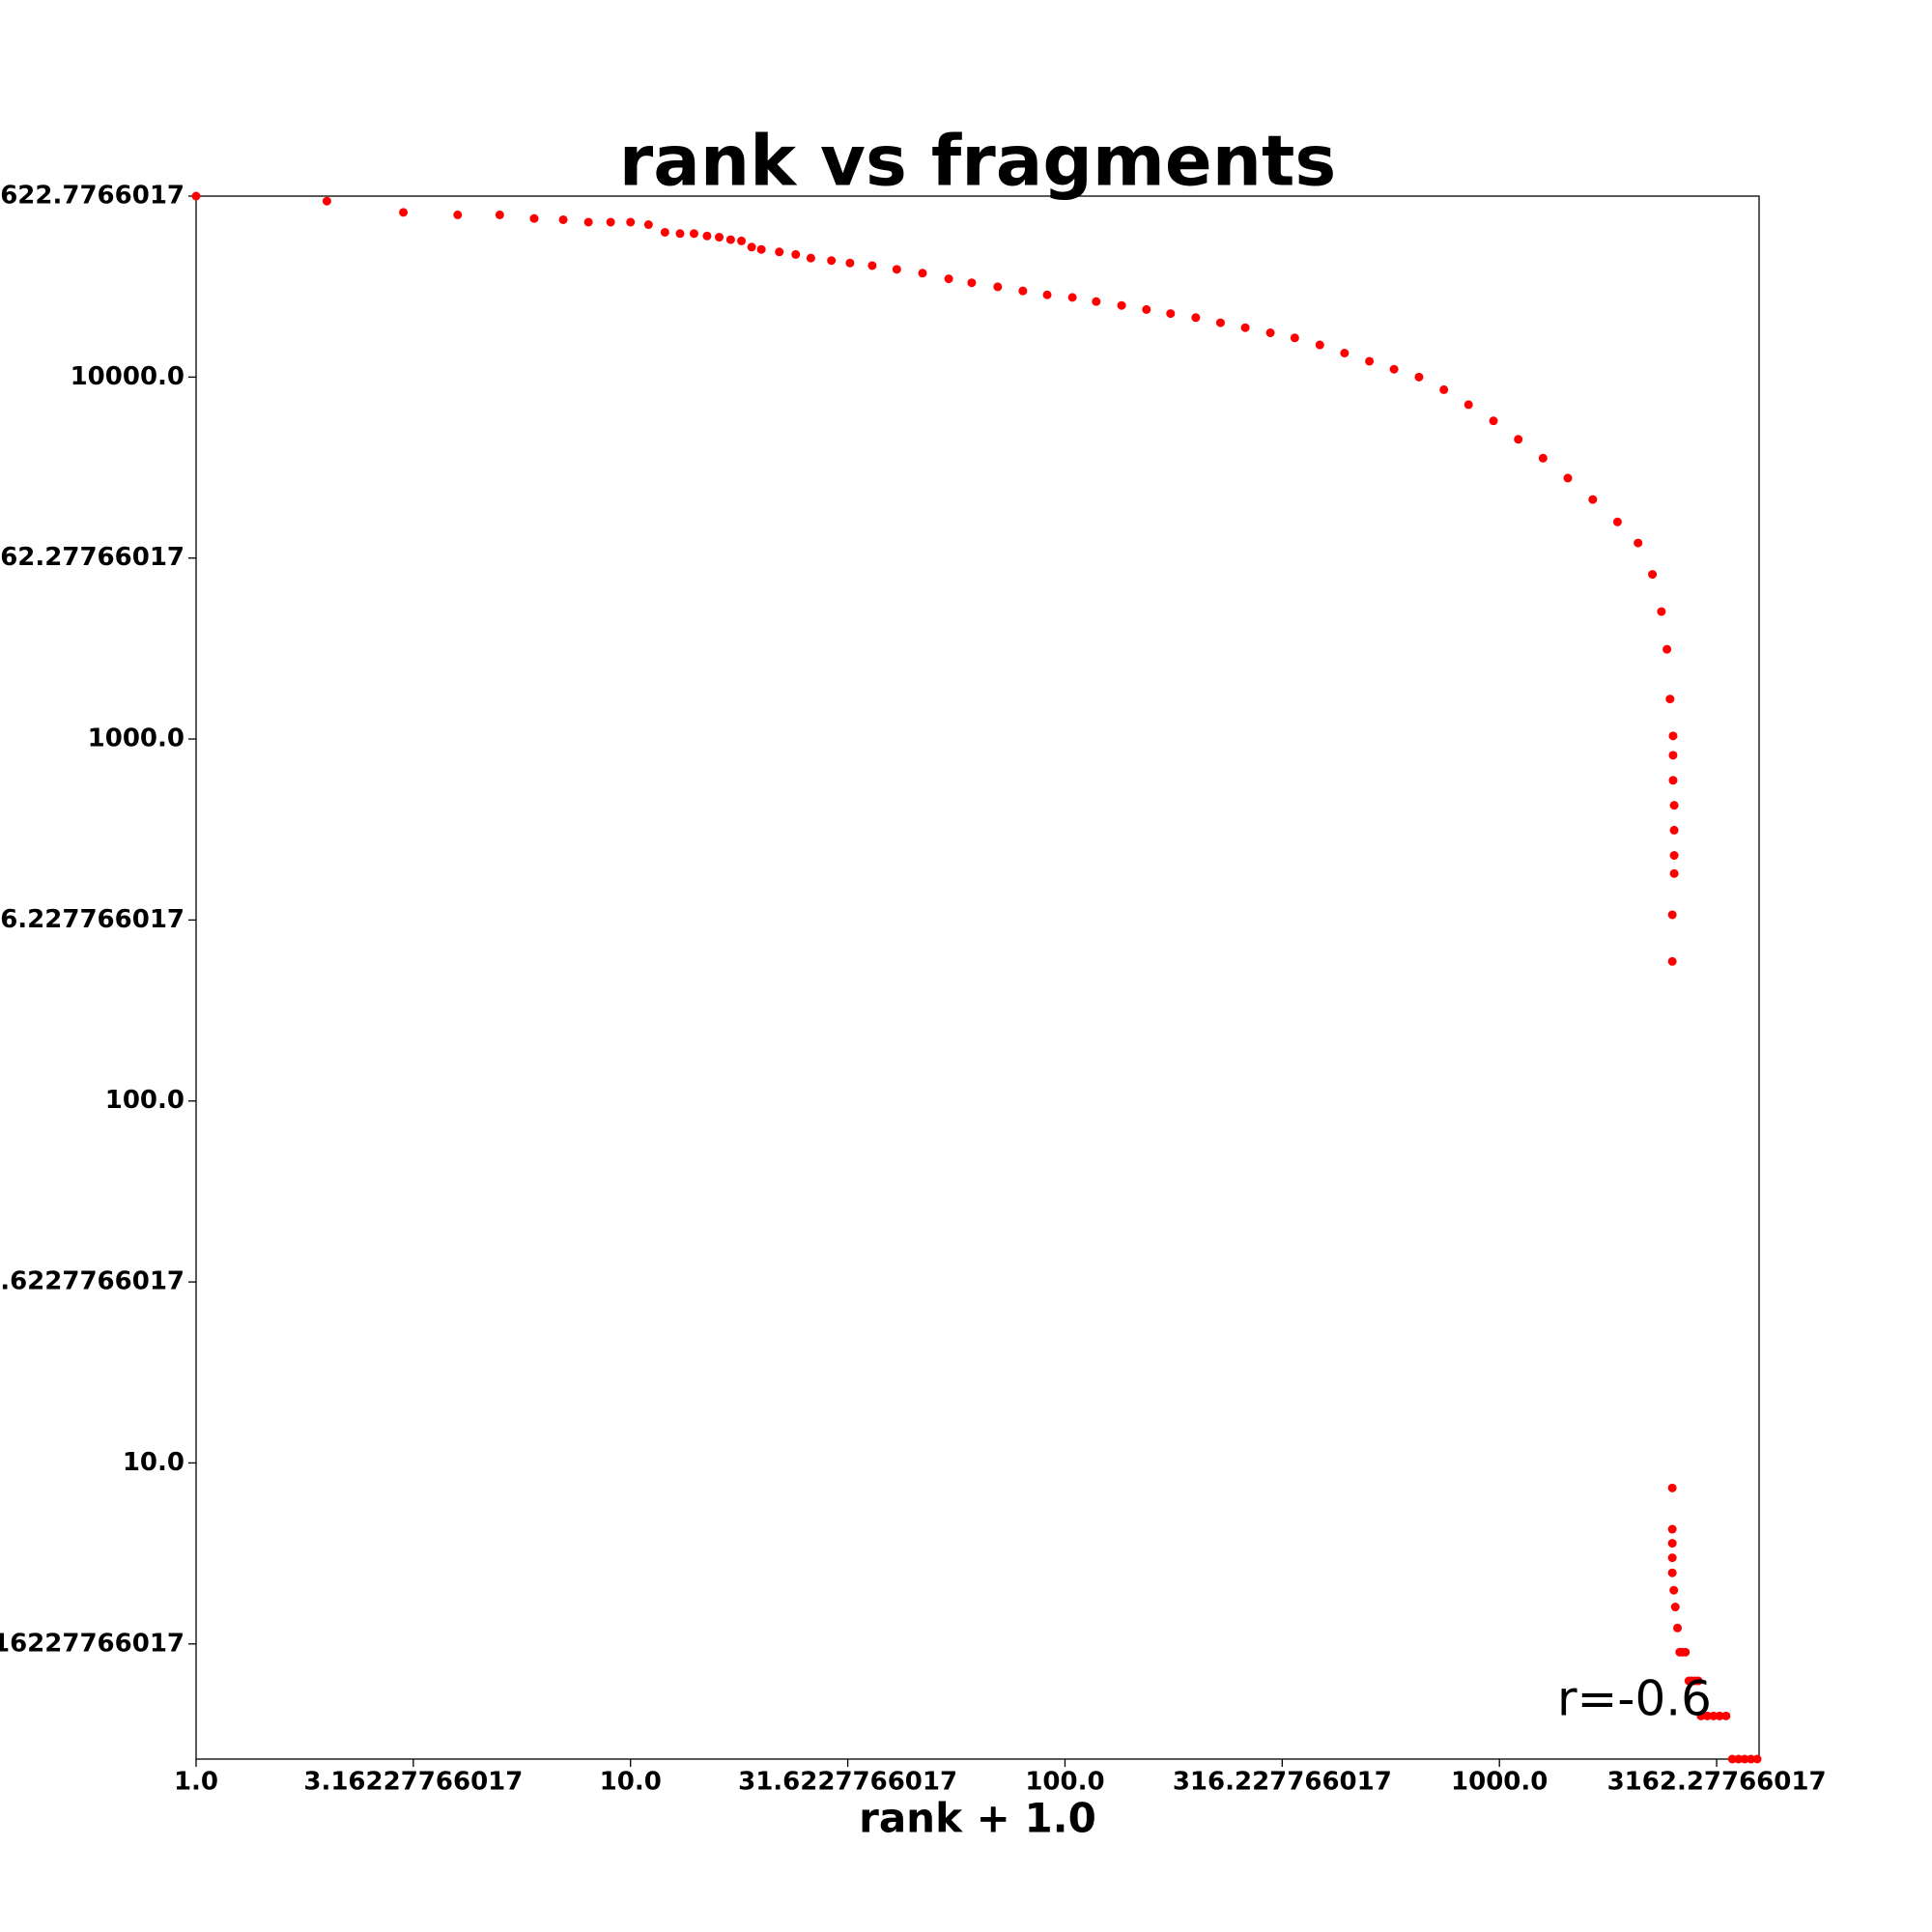 Image resolution: width=1932 pixels, height=1932 pixels. I want to click on x-tick-label: 316.227766017, so click(1282, 1782).